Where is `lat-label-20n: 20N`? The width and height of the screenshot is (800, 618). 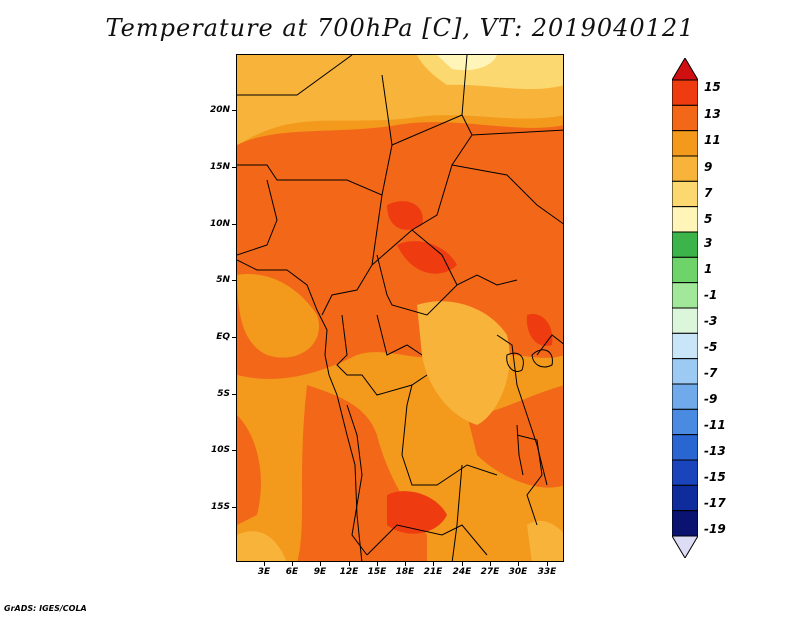 lat-label-20n: 20N is located at coordinates (219, 110).